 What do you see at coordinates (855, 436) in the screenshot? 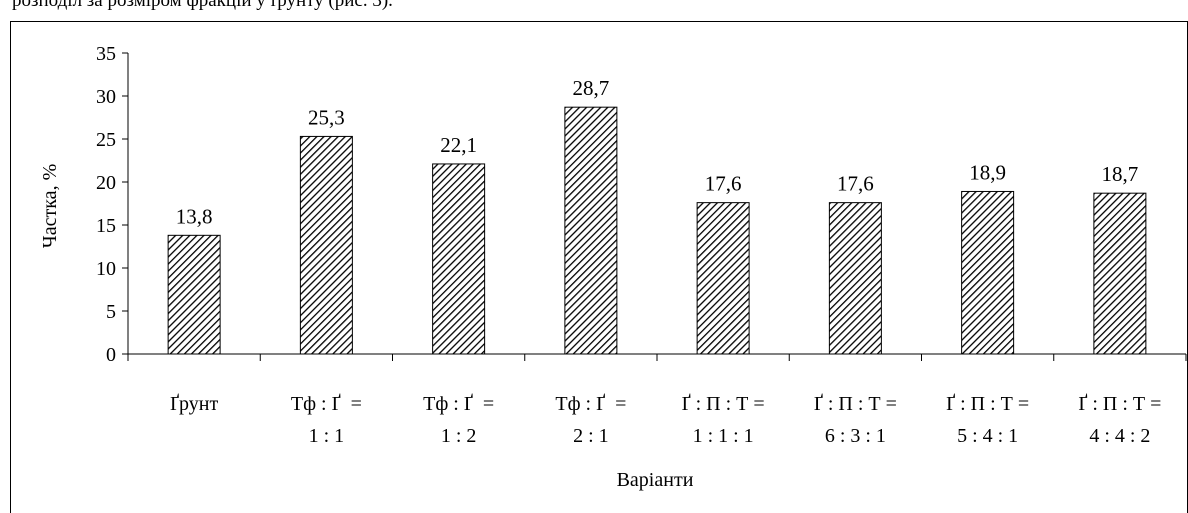
I see `x-tick-label-6-line-2: 6 : 3 : 1` at bounding box center [855, 436].